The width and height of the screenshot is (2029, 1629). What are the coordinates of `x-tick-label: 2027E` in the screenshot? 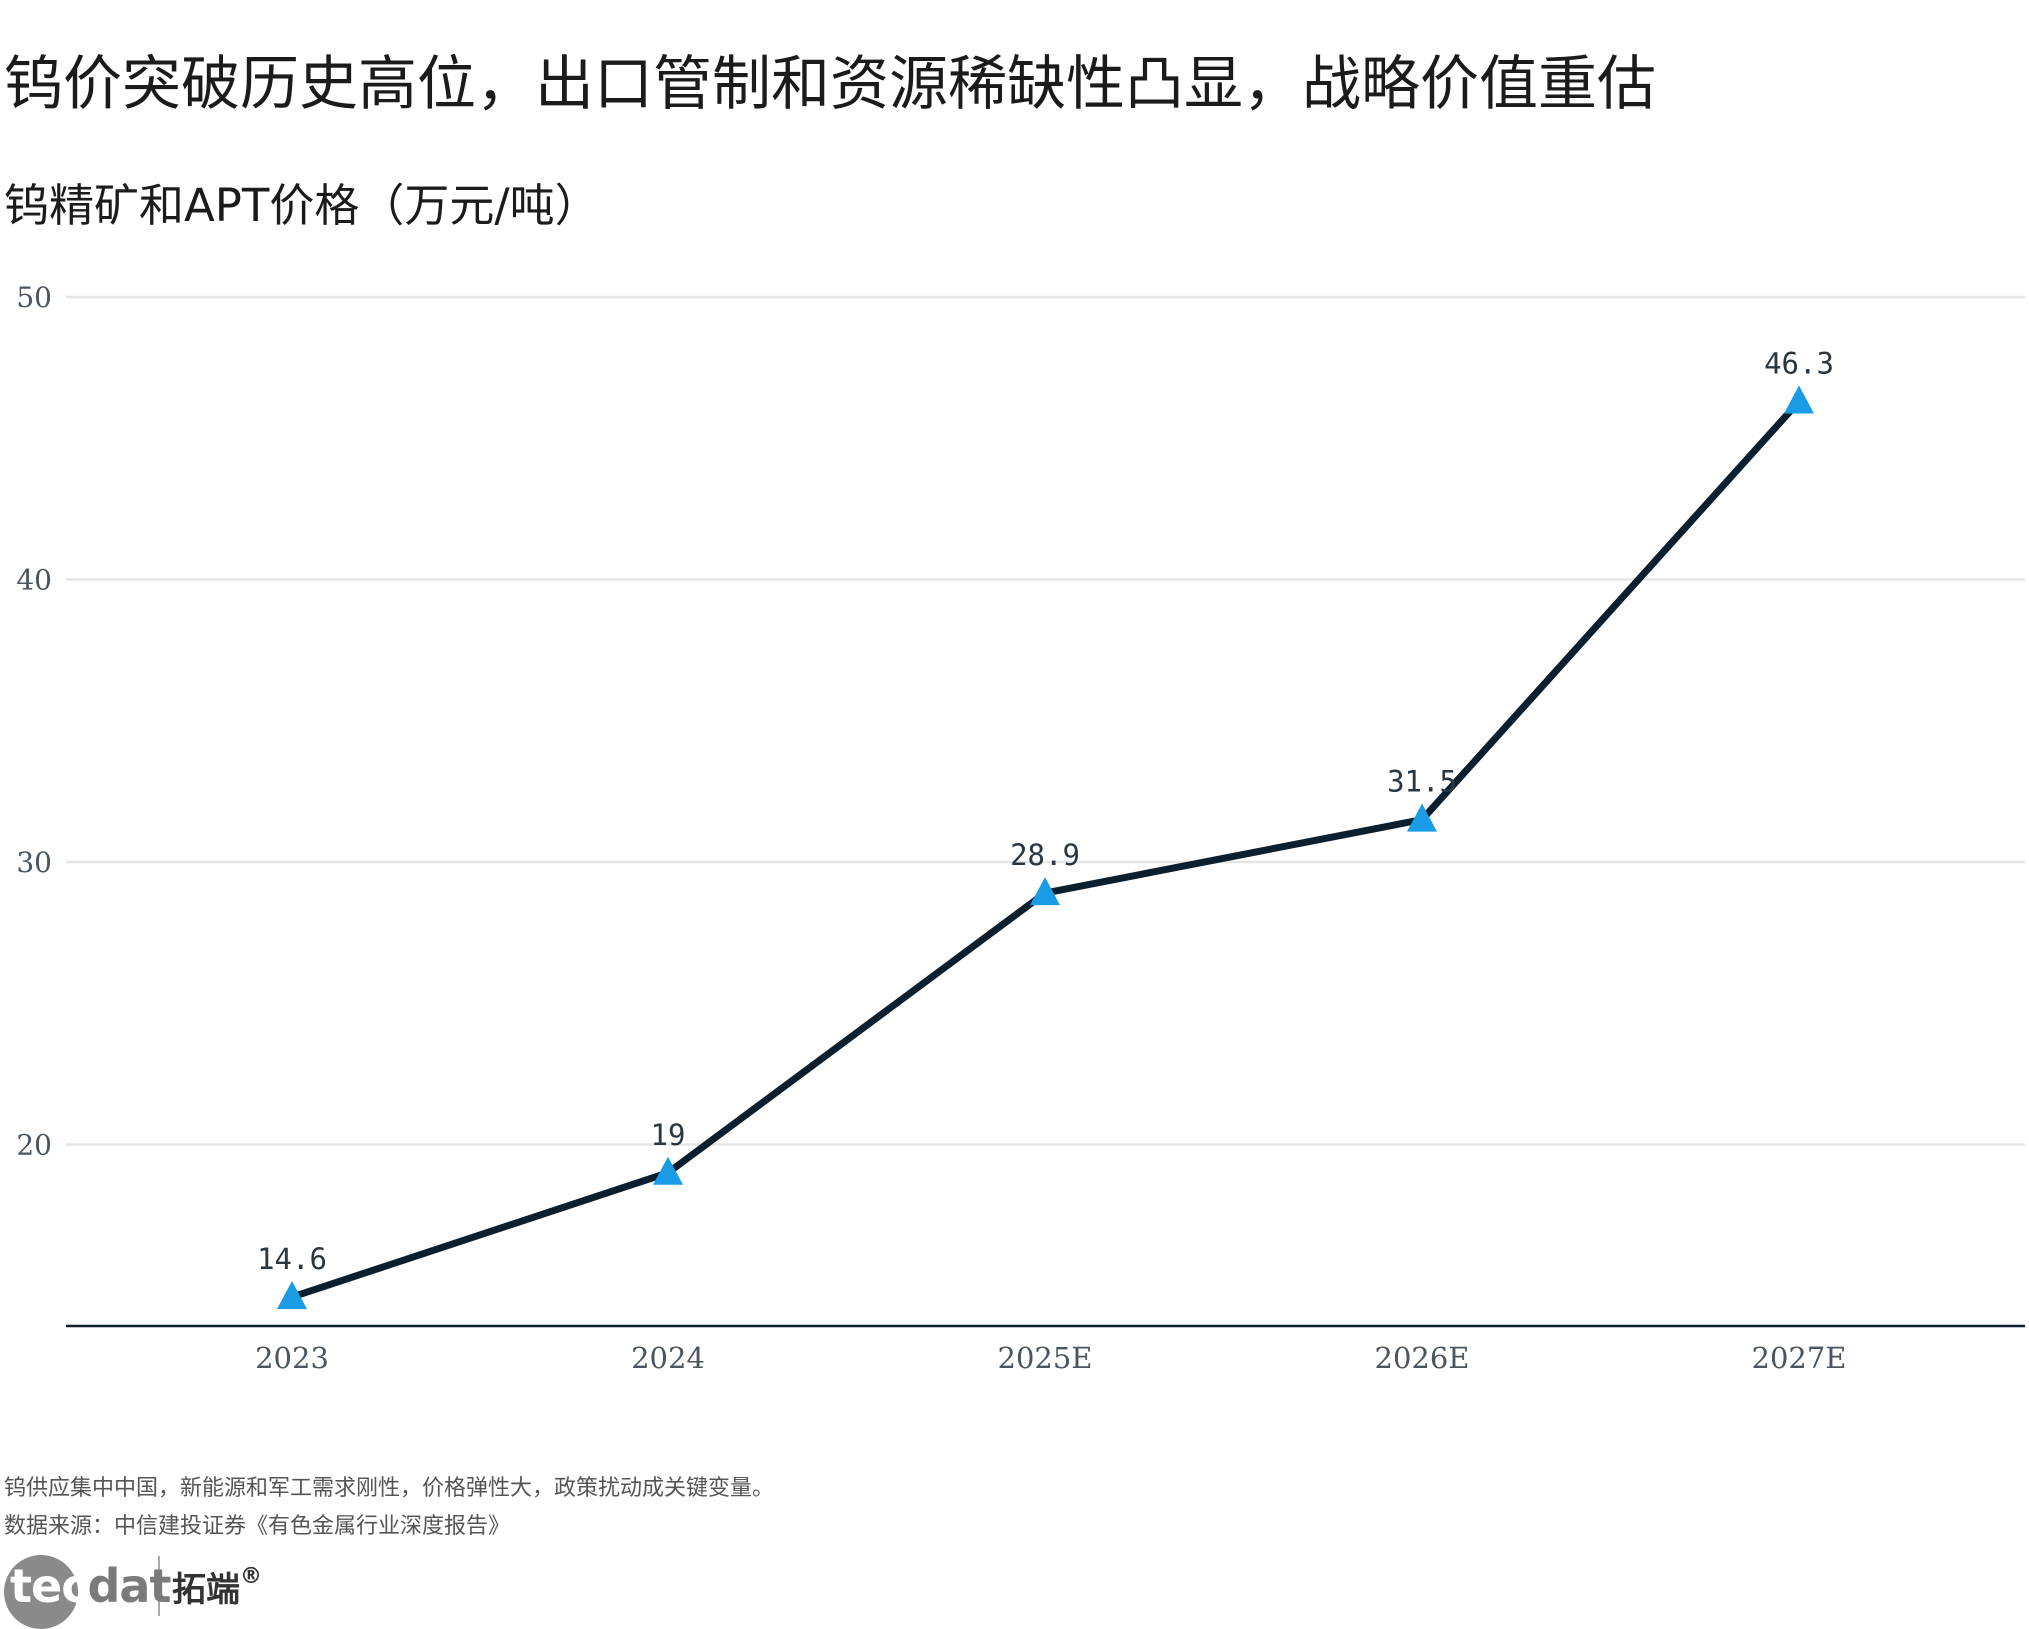 It's located at (1799, 1358).